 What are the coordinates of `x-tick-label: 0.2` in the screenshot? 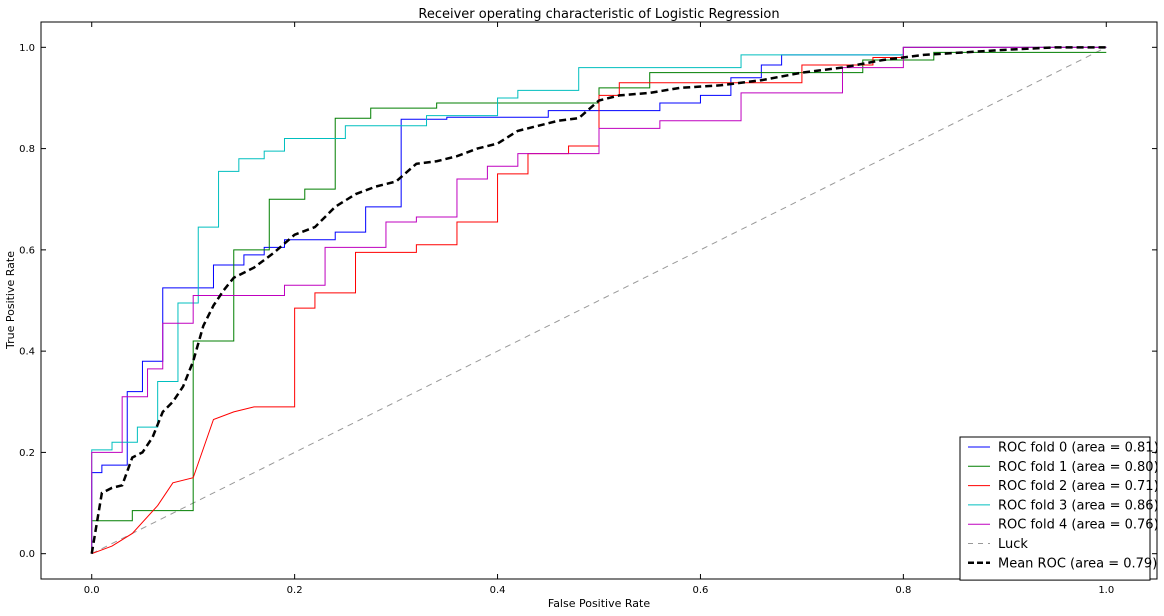 It's located at (295, 590).